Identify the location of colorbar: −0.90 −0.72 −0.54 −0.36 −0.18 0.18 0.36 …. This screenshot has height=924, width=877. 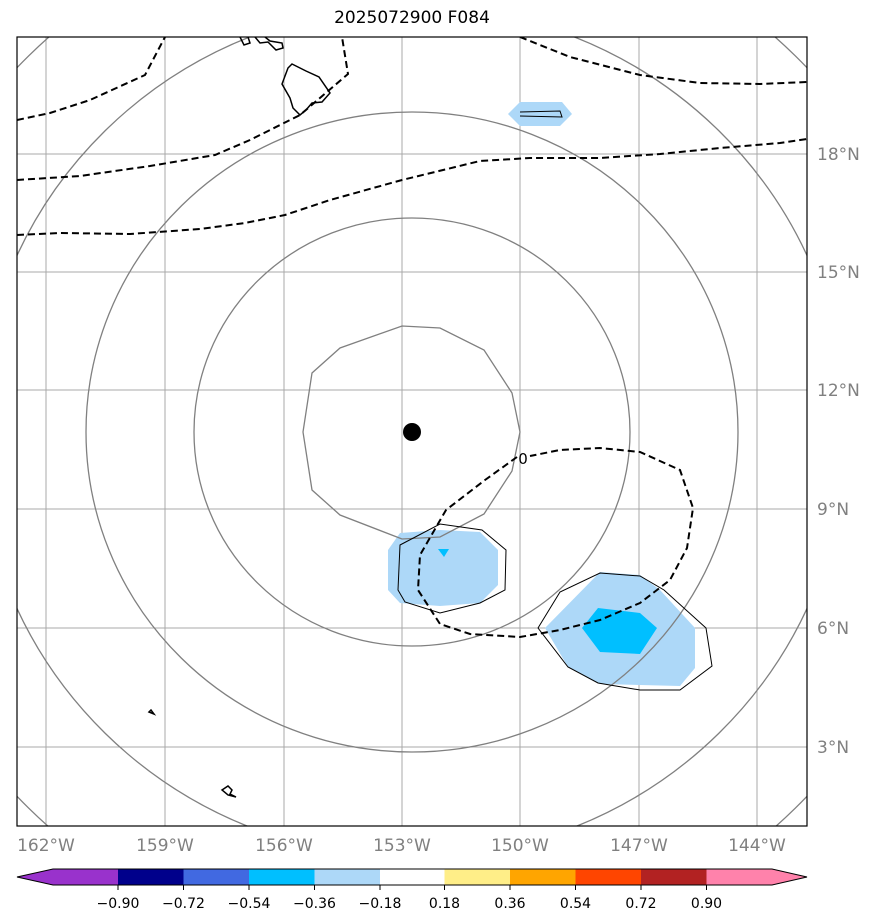
(412, 890).